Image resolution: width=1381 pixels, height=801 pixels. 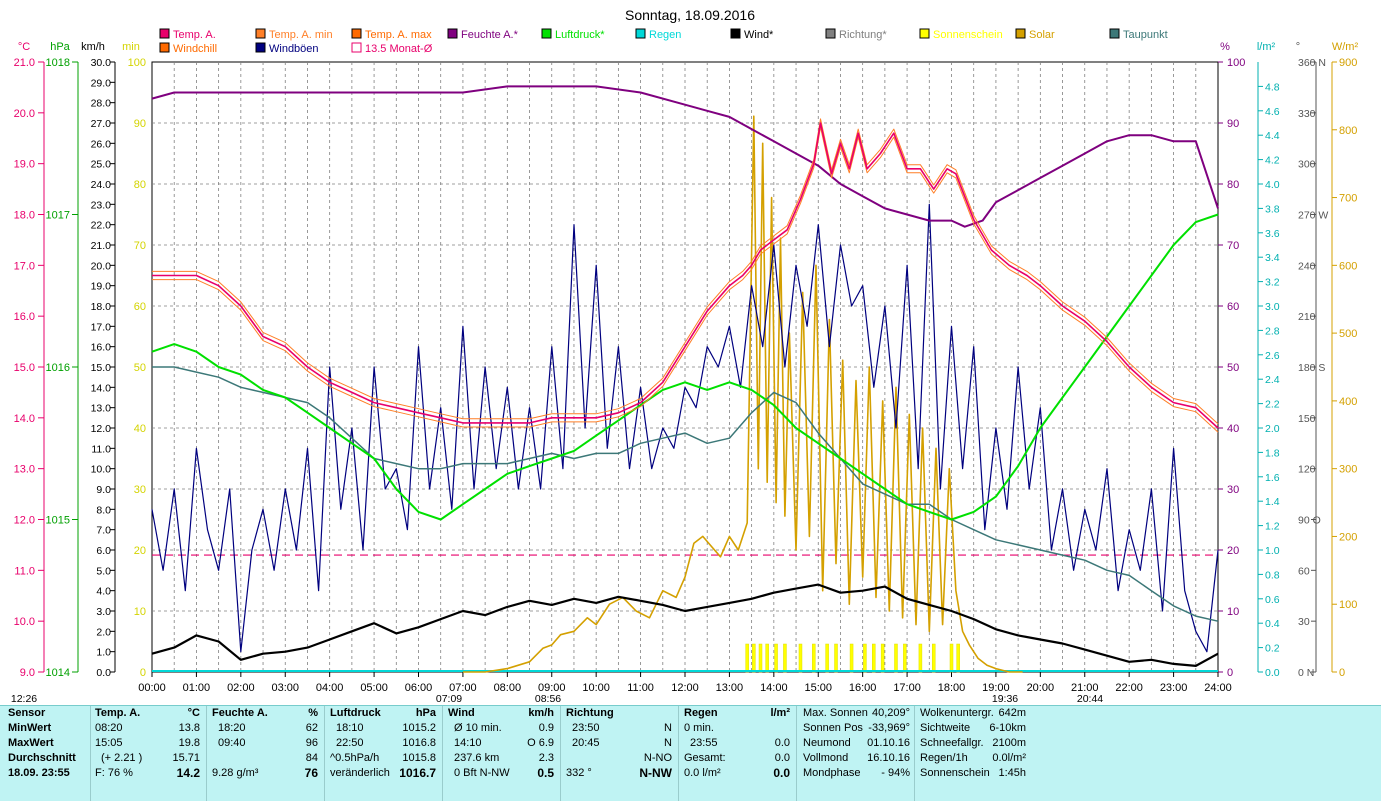 I want to click on temp-cur-value: 14.2, so click(x=188, y=773).